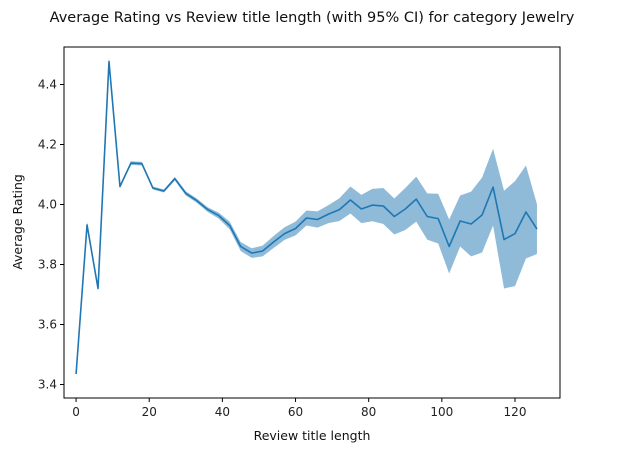 Image resolution: width=625 pixels, height=453 pixels. What do you see at coordinates (51, 235) in the screenshot?
I see `y-axis: 3.4 3.6 3.8 4.0 4.2 4.4` at bounding box center [51, 235].